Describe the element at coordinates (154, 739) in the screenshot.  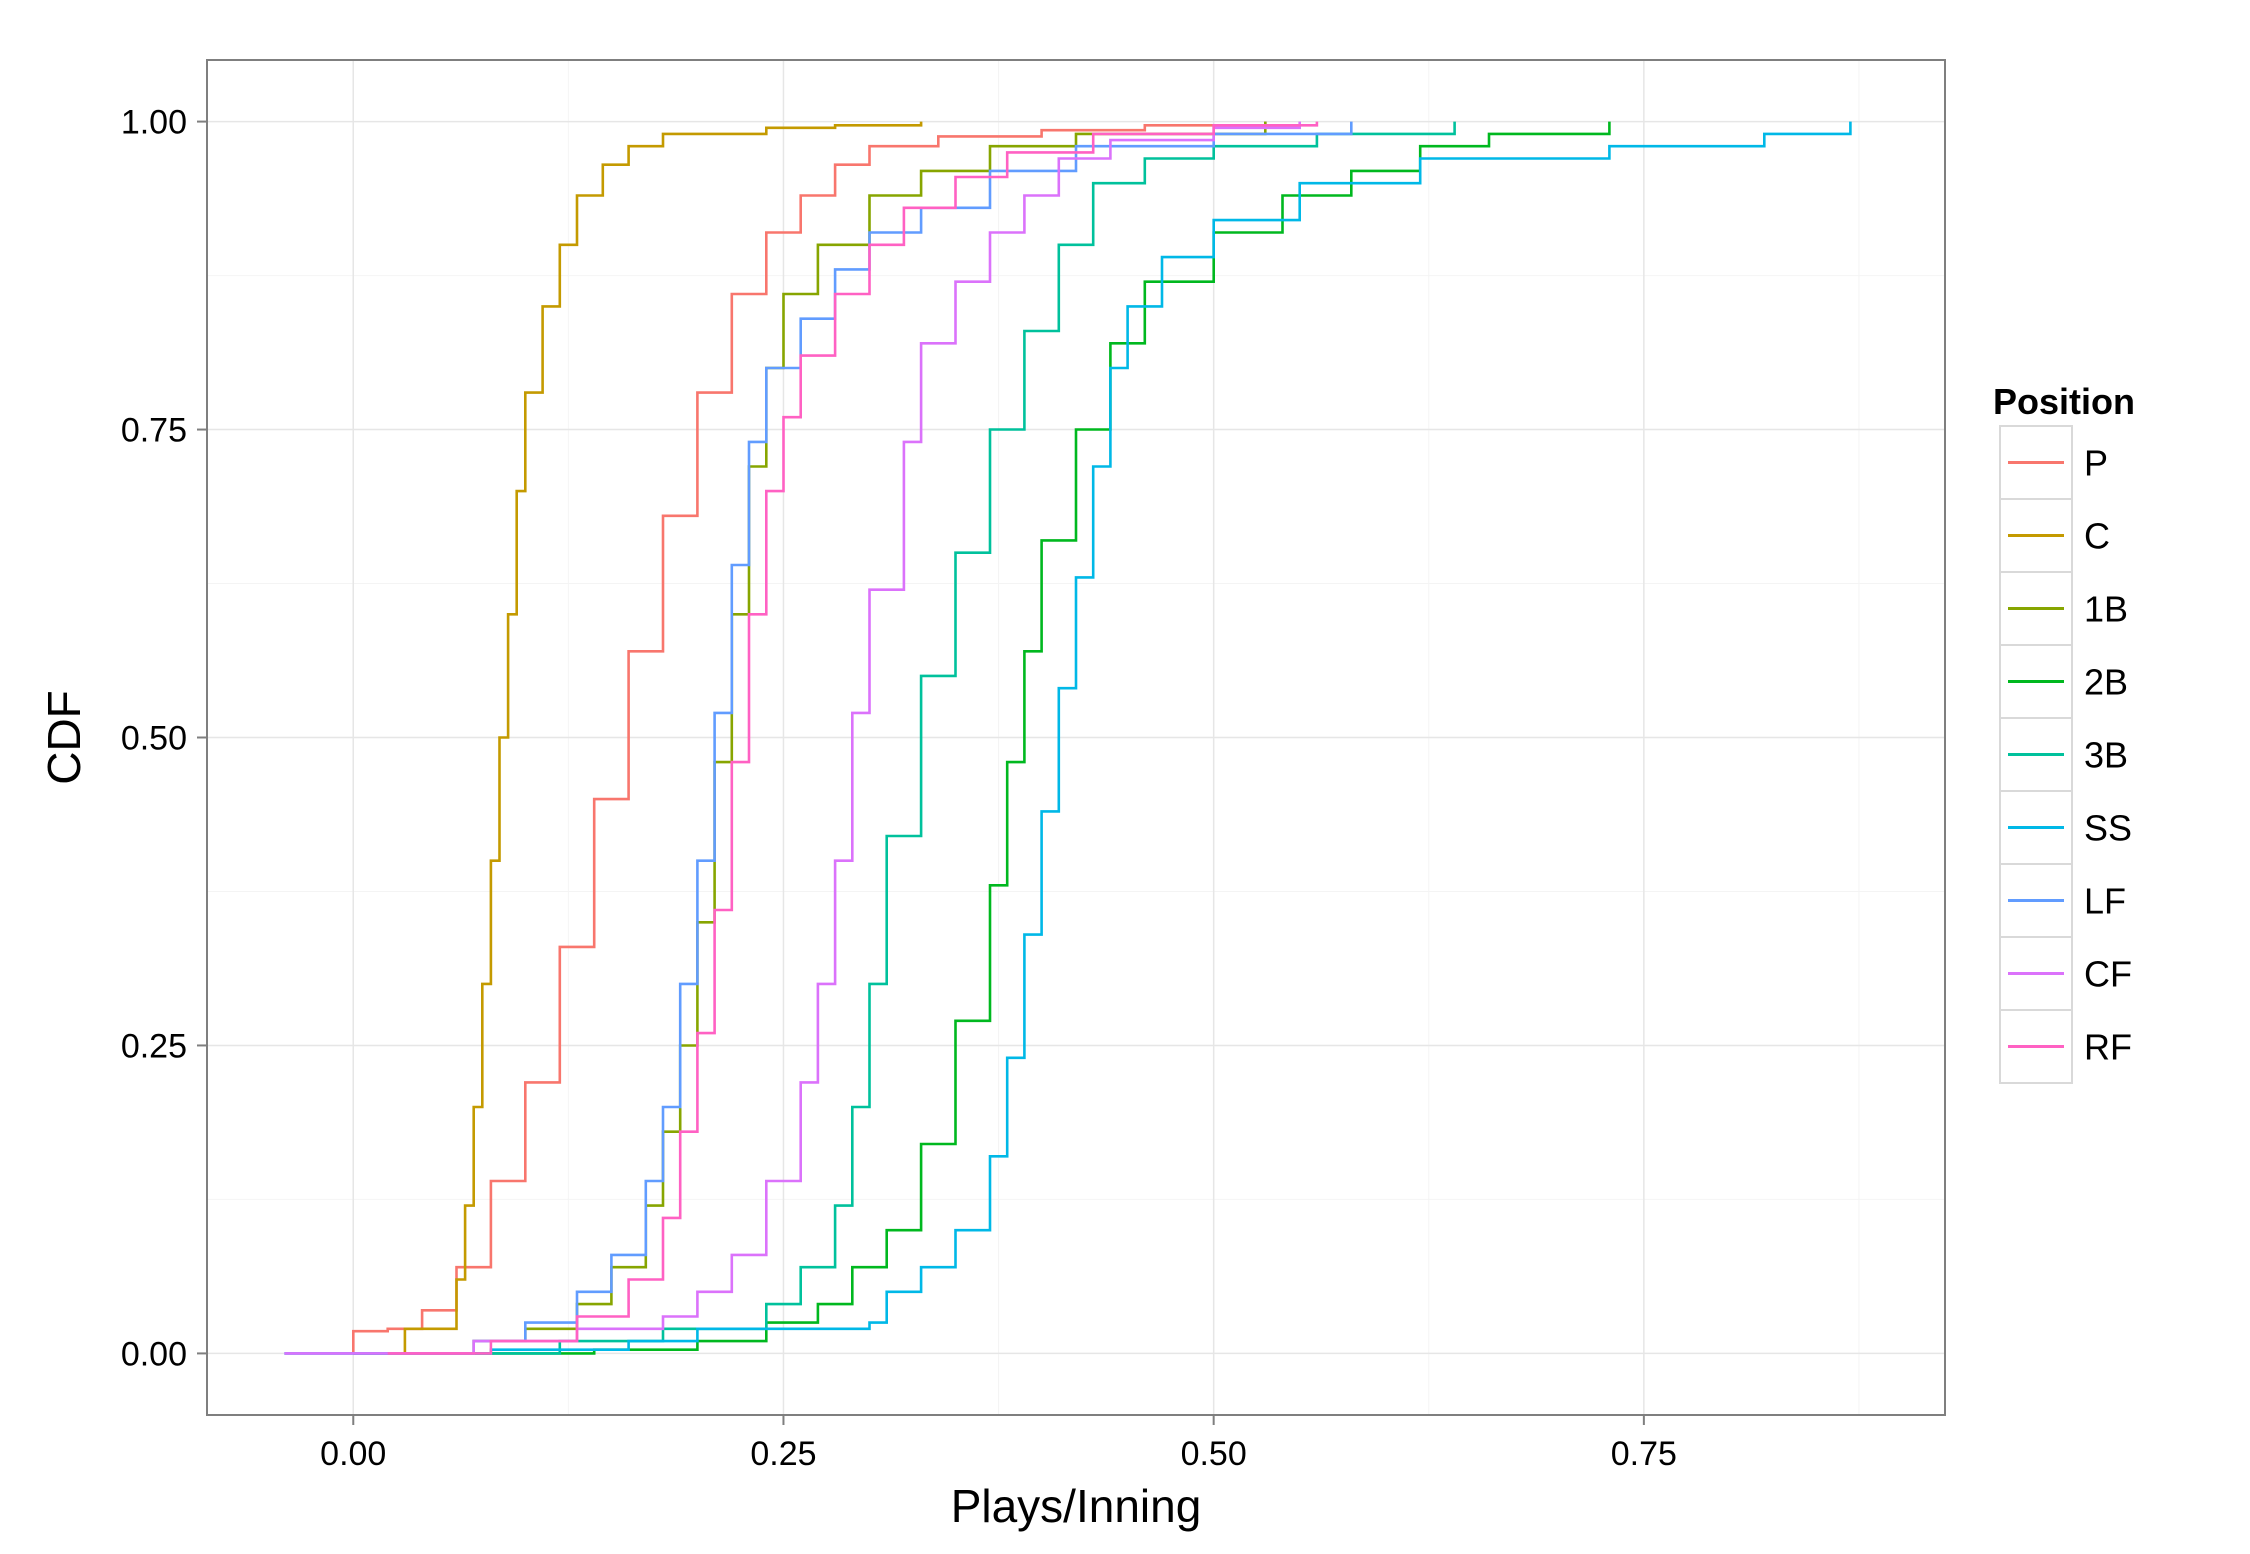
I see `y-tick-label: 0.50` at that location.